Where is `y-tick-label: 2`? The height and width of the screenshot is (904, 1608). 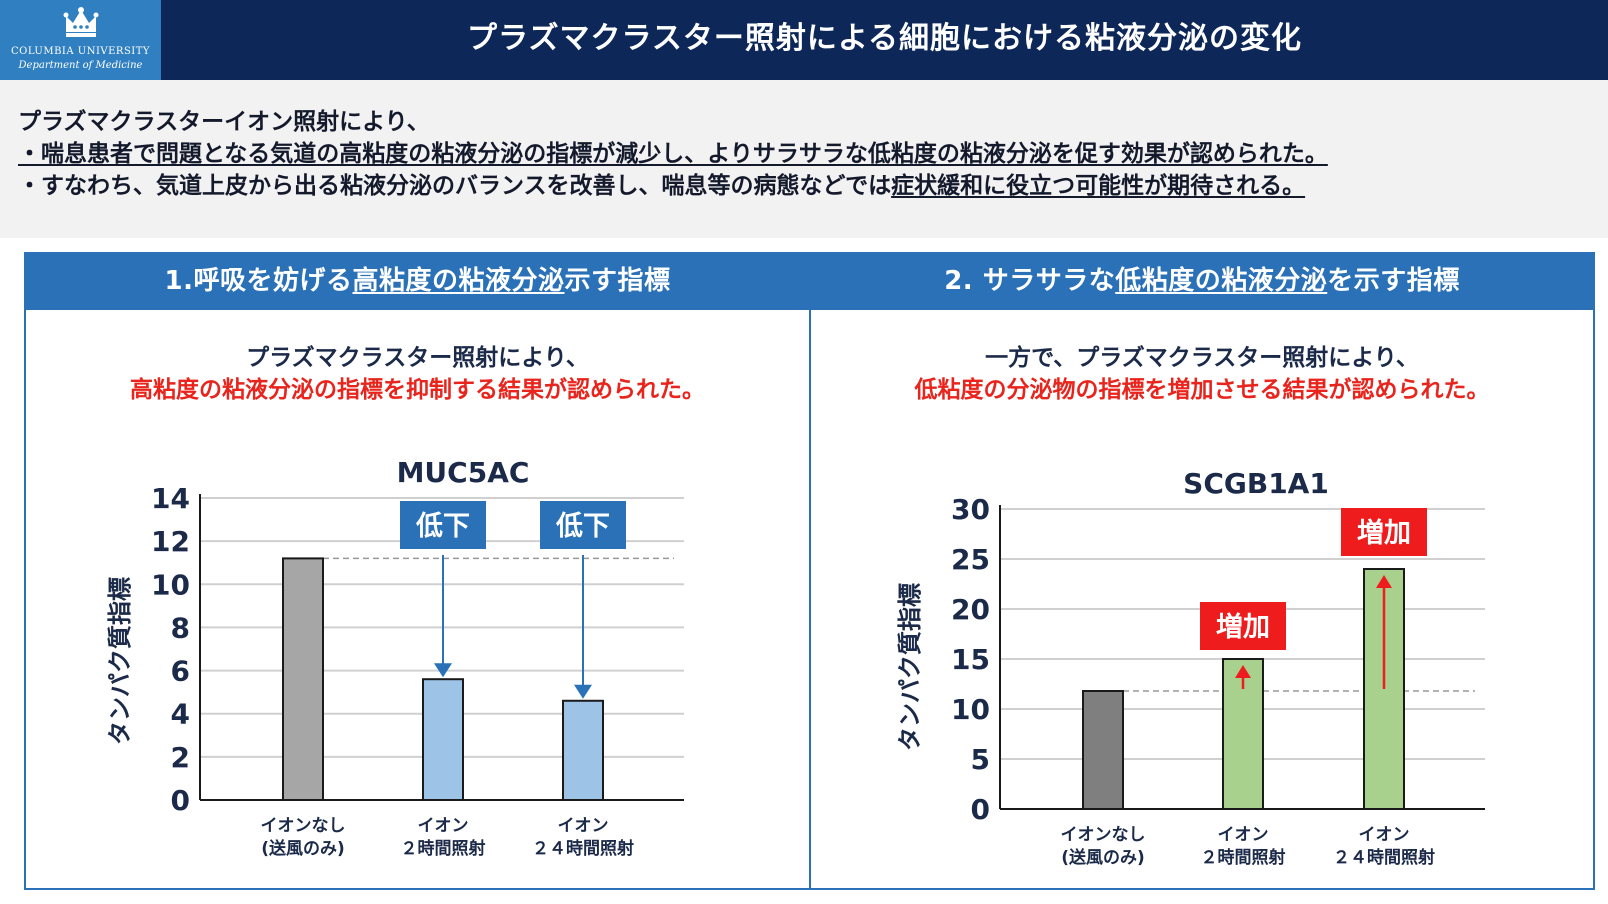
y-tick-label: 2 is located at coordinates (180, 757).